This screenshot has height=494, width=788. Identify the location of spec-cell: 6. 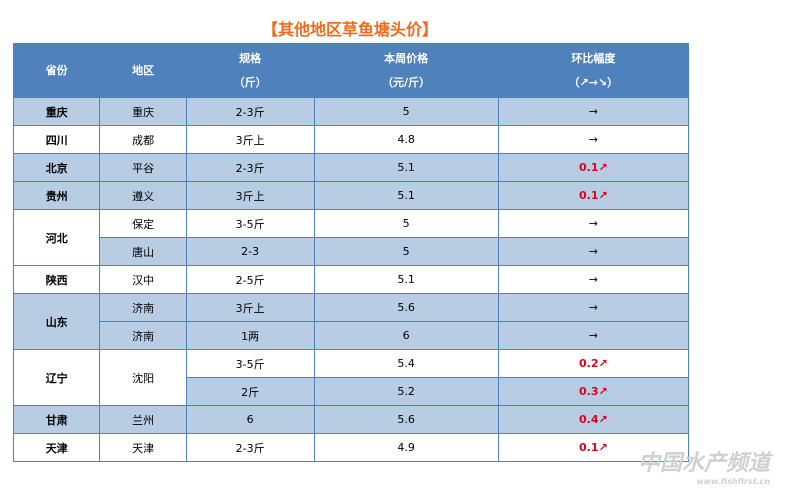
(250, 419).